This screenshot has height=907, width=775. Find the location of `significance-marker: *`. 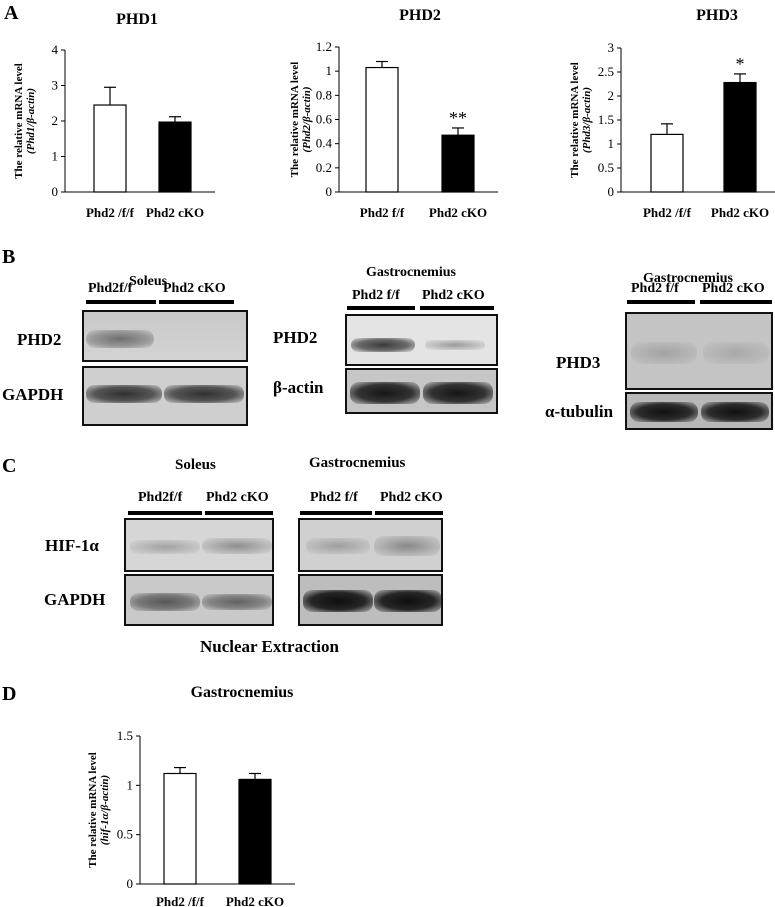

significance-marker: * is located at coordinates (740, 64).